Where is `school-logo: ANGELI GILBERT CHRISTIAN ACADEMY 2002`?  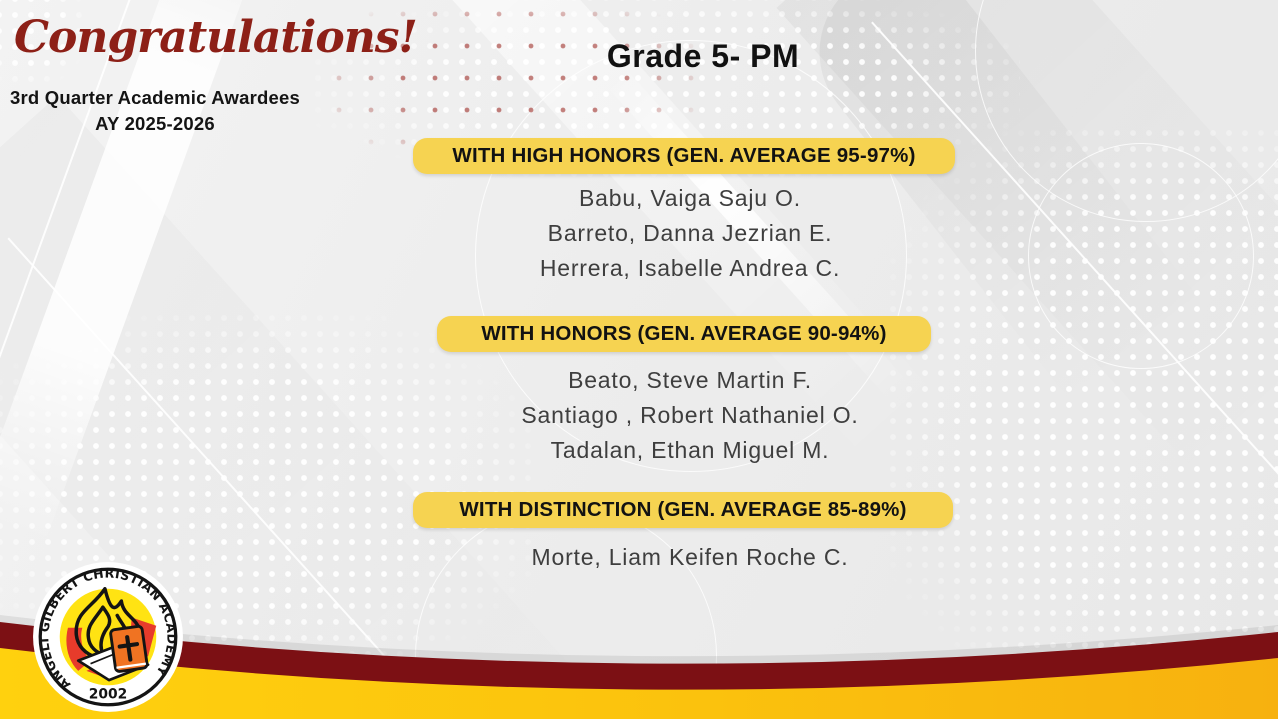 school-logo: ANGELI GILBERT CHRISTIAN ACADEMY 2002 is located at coordinates (108, 637).